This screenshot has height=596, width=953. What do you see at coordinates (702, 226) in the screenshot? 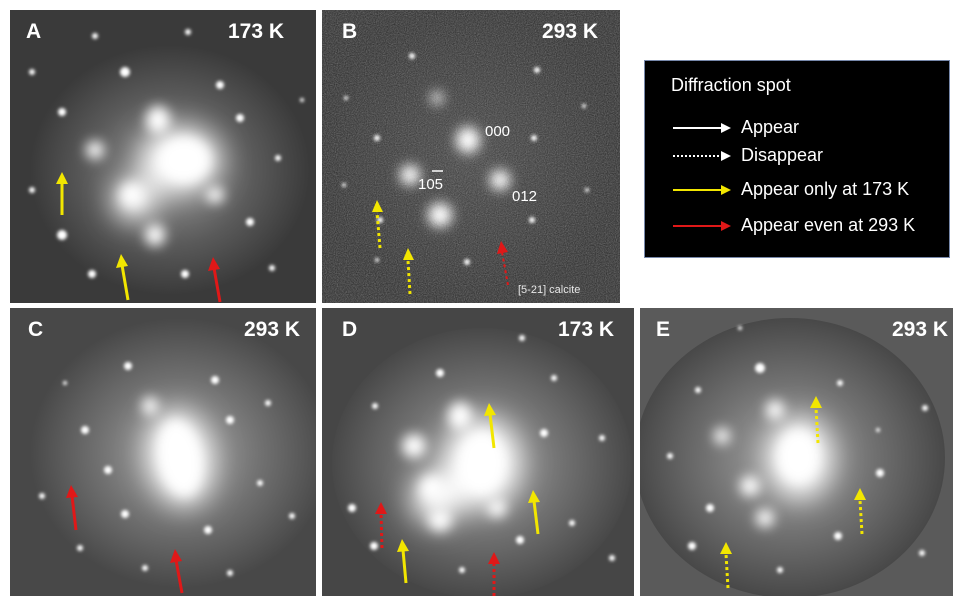
I see `red-arrow-icon` at bounding box center [702, 226].